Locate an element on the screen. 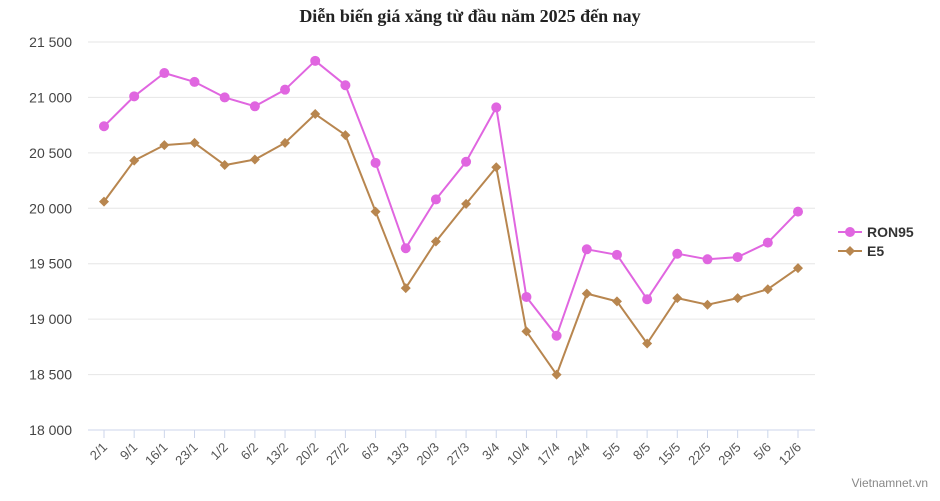 Image resolution: width=940 pixels, height=501 pixels. x-tick-label: 27/3 is located at coordinates (458, 454).